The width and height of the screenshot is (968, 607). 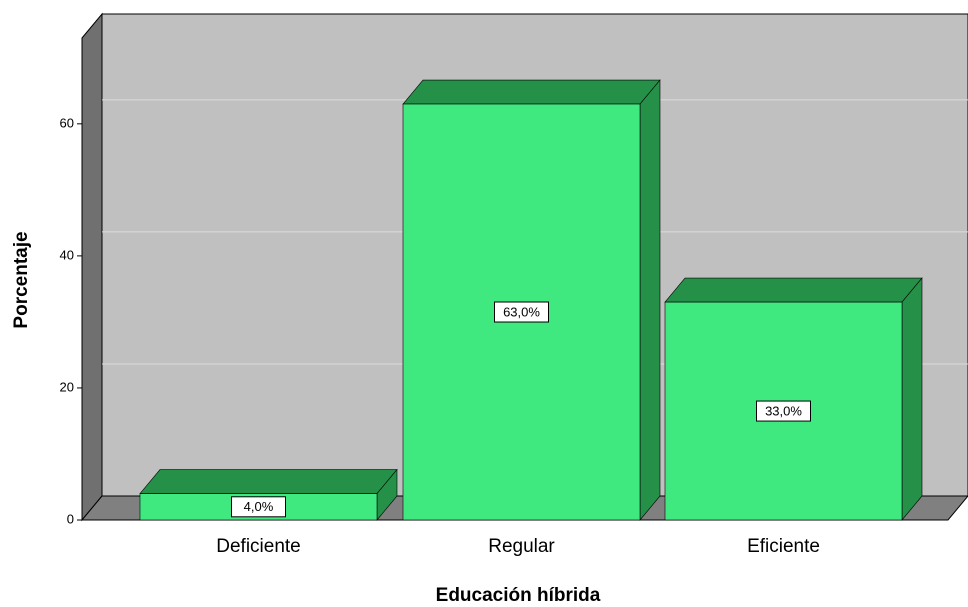 What do you see at coordinates (67, 386) in the screenshot?
I see `y-tick-label: 20` at bounding box center [67, 386].